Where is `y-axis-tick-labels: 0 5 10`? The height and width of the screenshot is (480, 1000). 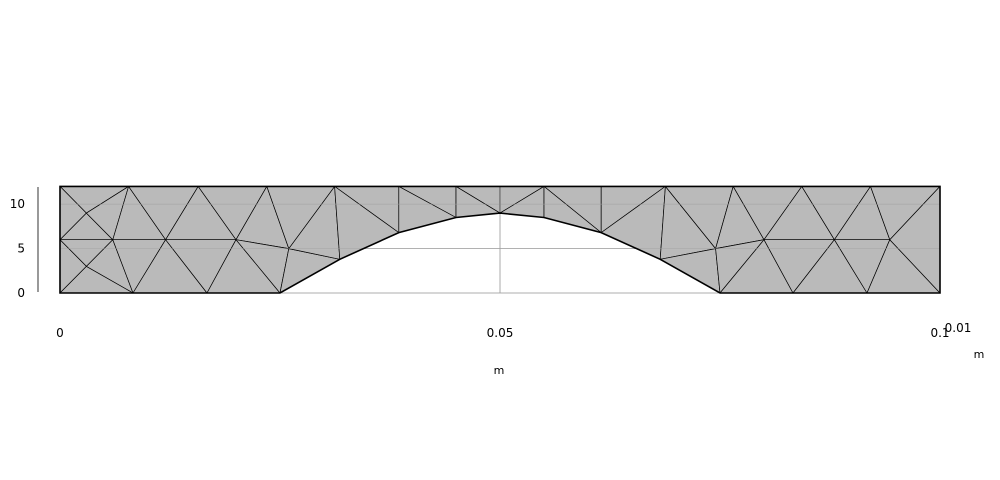 y-axis-tick-labels: 0 5 10 is located at coordinates (17, 248).